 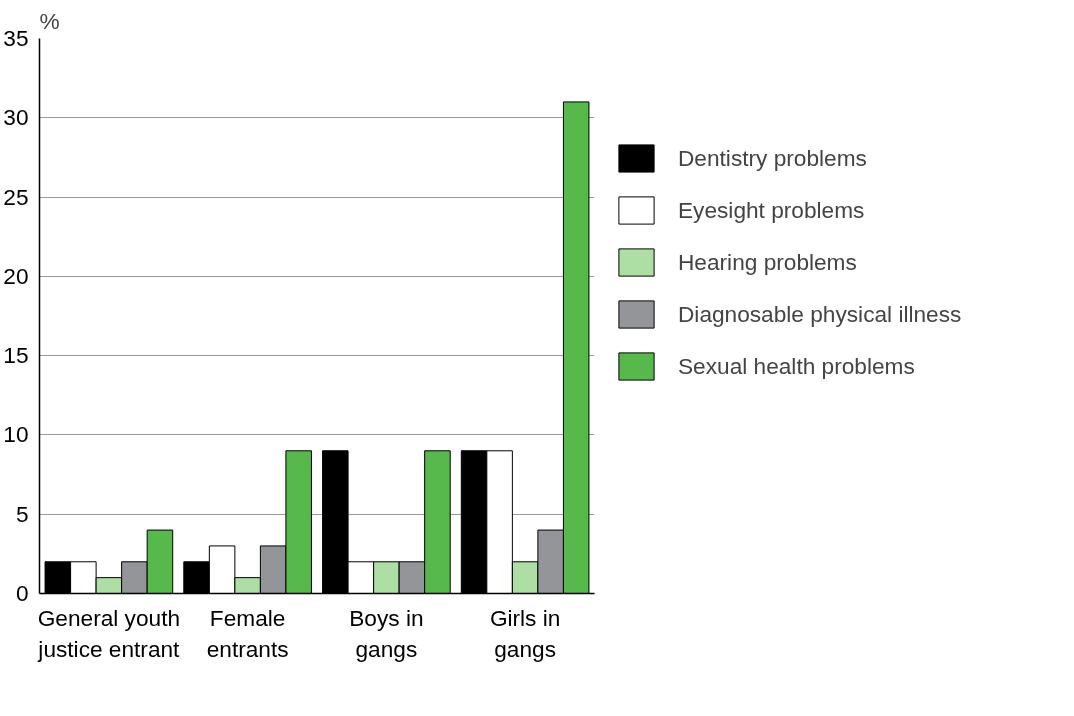 What do you see at coordinates (22, 593) in the screenshot?
I see `y-tick-label: 0` at bounding box center [22, 593].